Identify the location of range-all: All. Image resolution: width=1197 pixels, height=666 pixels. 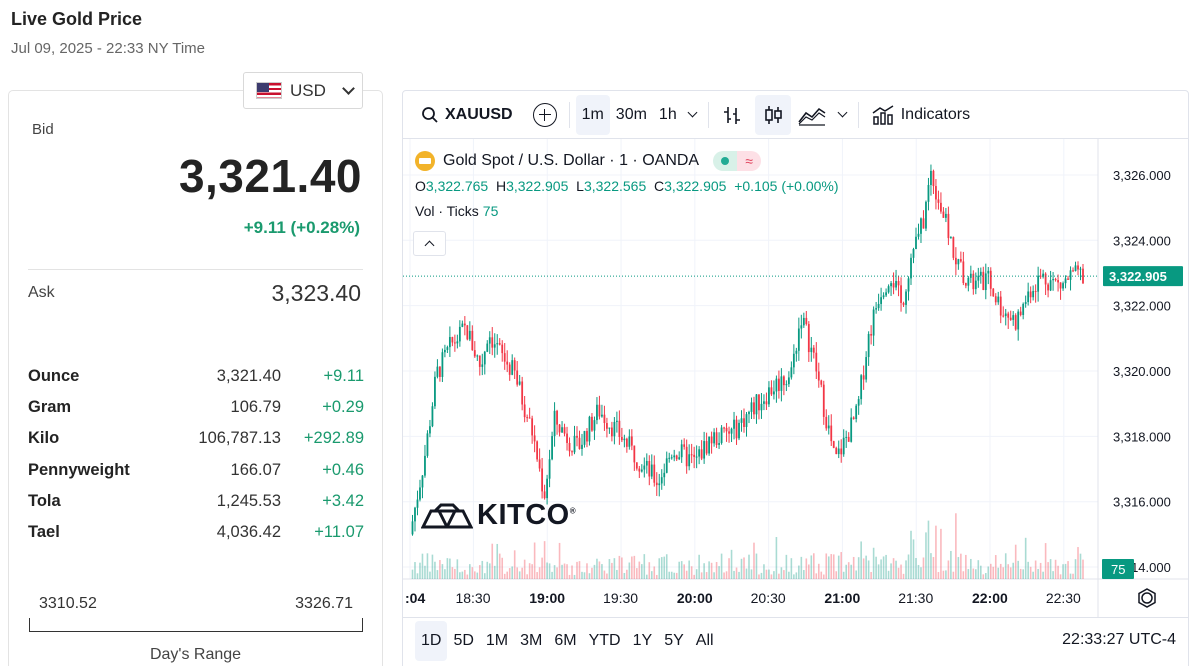
(704, 640).